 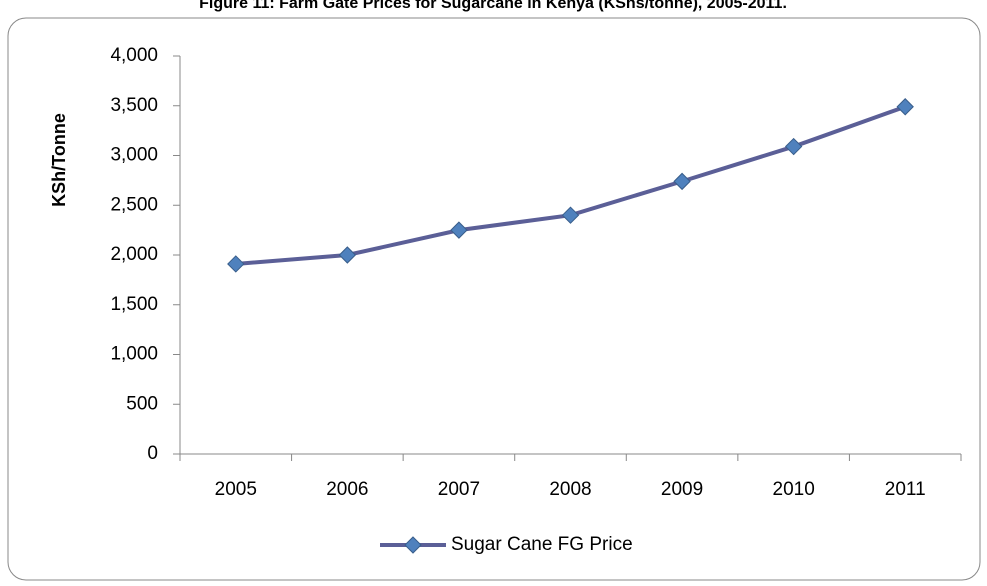 What do you see at coordinates (134, 304) in the screenshot?
I see `y-tick-label: 1,500` at bounding box center [134, 304].